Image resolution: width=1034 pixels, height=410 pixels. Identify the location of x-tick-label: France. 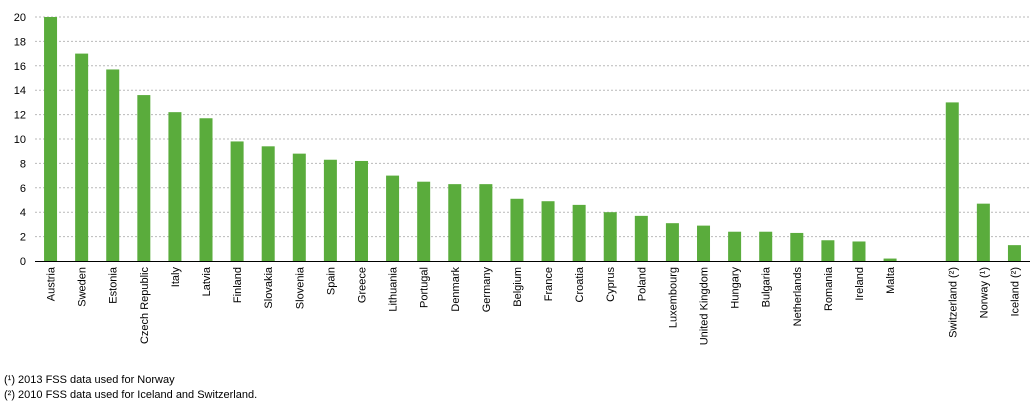
(549, 284).